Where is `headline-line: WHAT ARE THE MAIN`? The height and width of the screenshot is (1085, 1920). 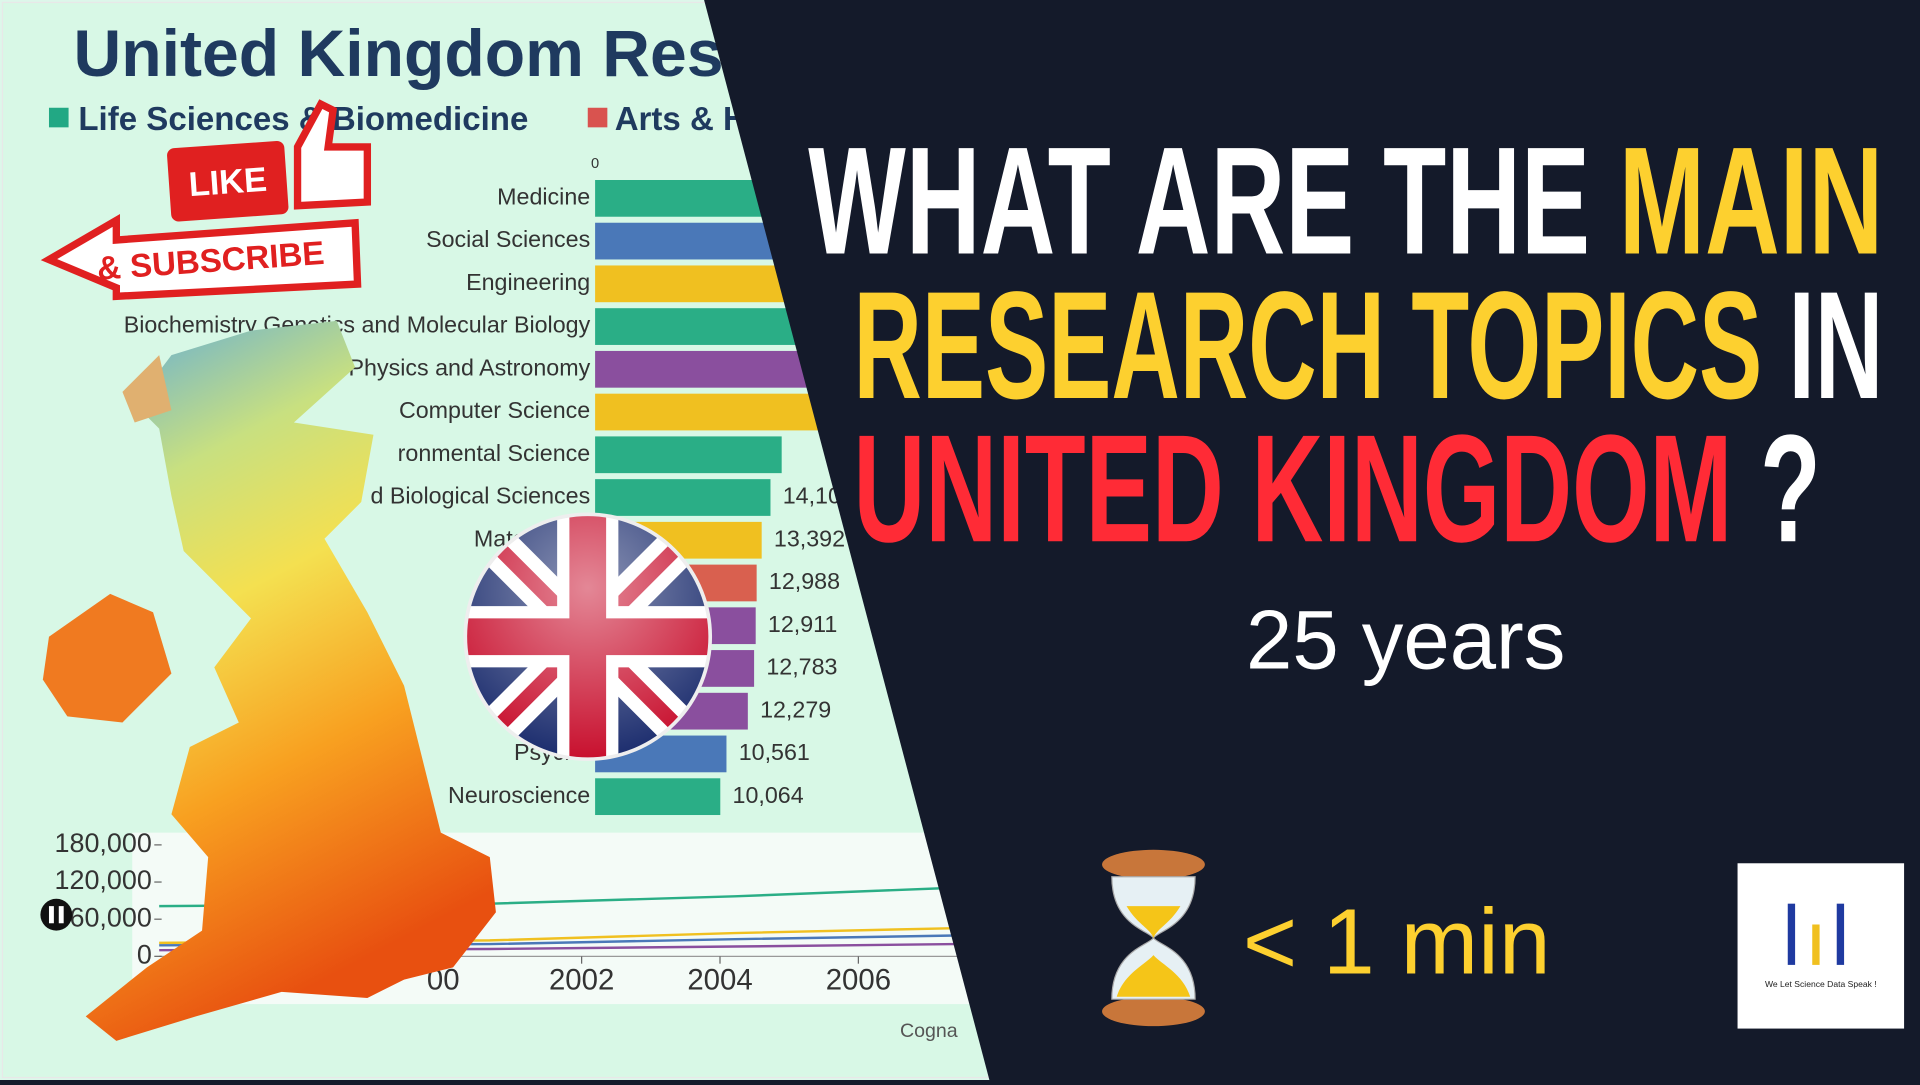
headline-line: WHAT ARE THE MAIN is located at coordinates (1345, 200).